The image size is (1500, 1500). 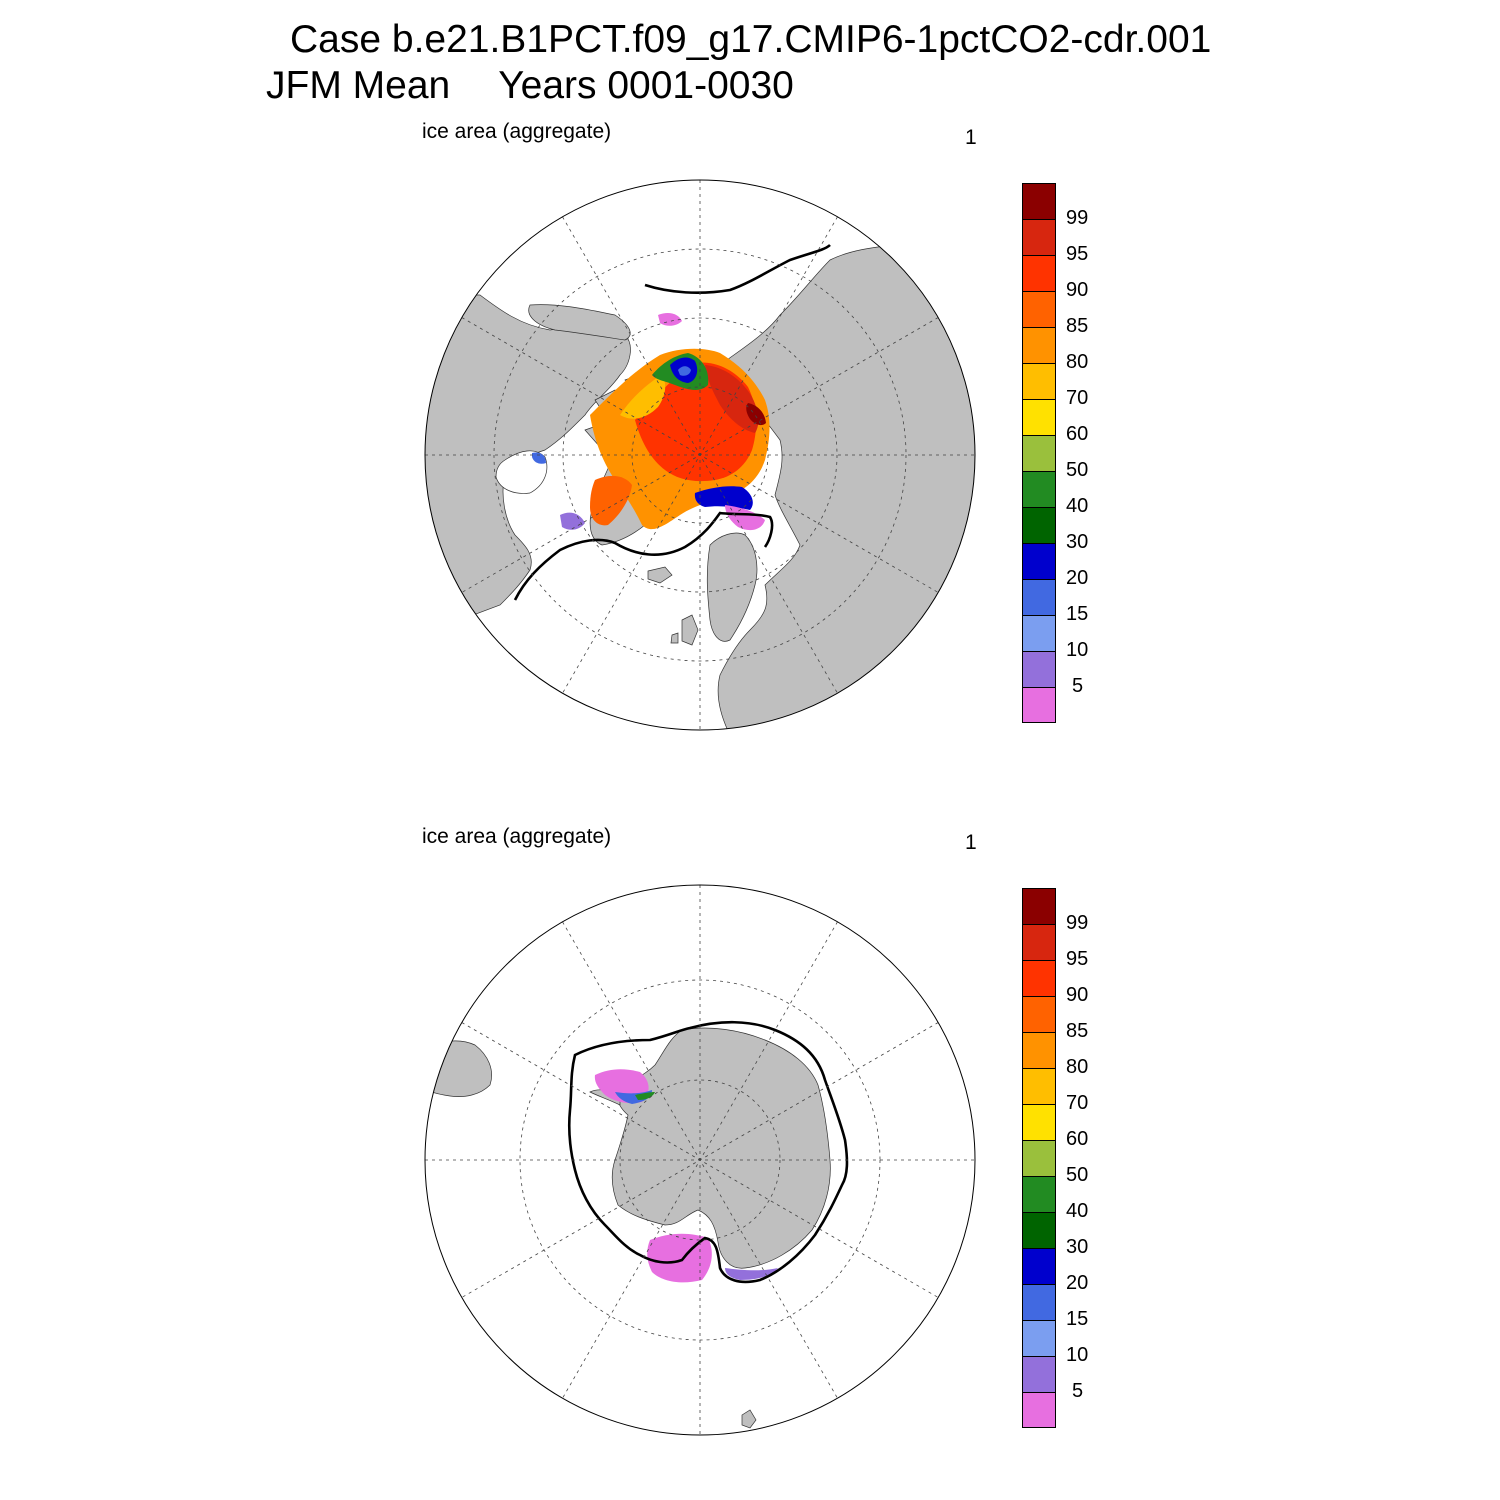 I want to click on british-isles-land, so click(x=684, y=630).